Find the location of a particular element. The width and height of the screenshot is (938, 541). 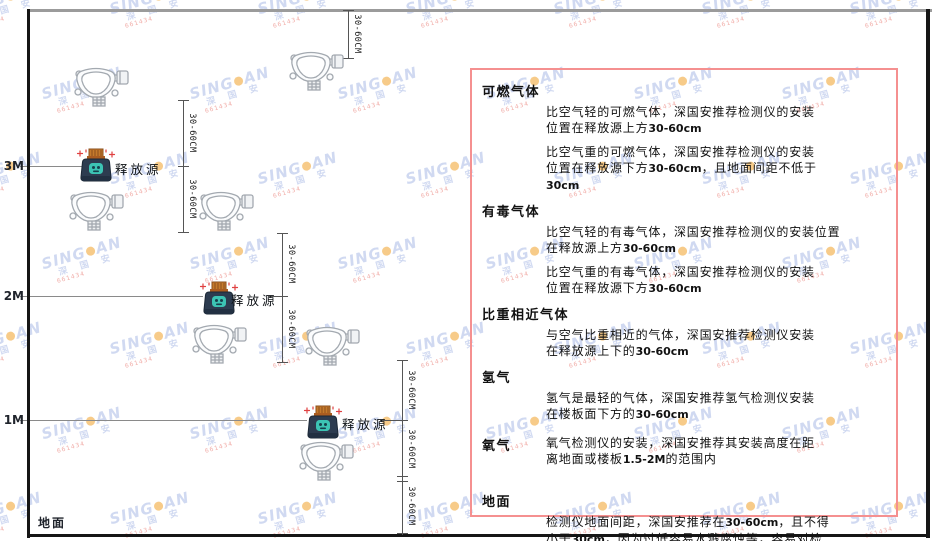

panel-section: 氢气 氢气是最轻的气体，深国安推荐氢气检测仪安装 在楼板面下方的30-60cm is located at coordinates (683, 395).